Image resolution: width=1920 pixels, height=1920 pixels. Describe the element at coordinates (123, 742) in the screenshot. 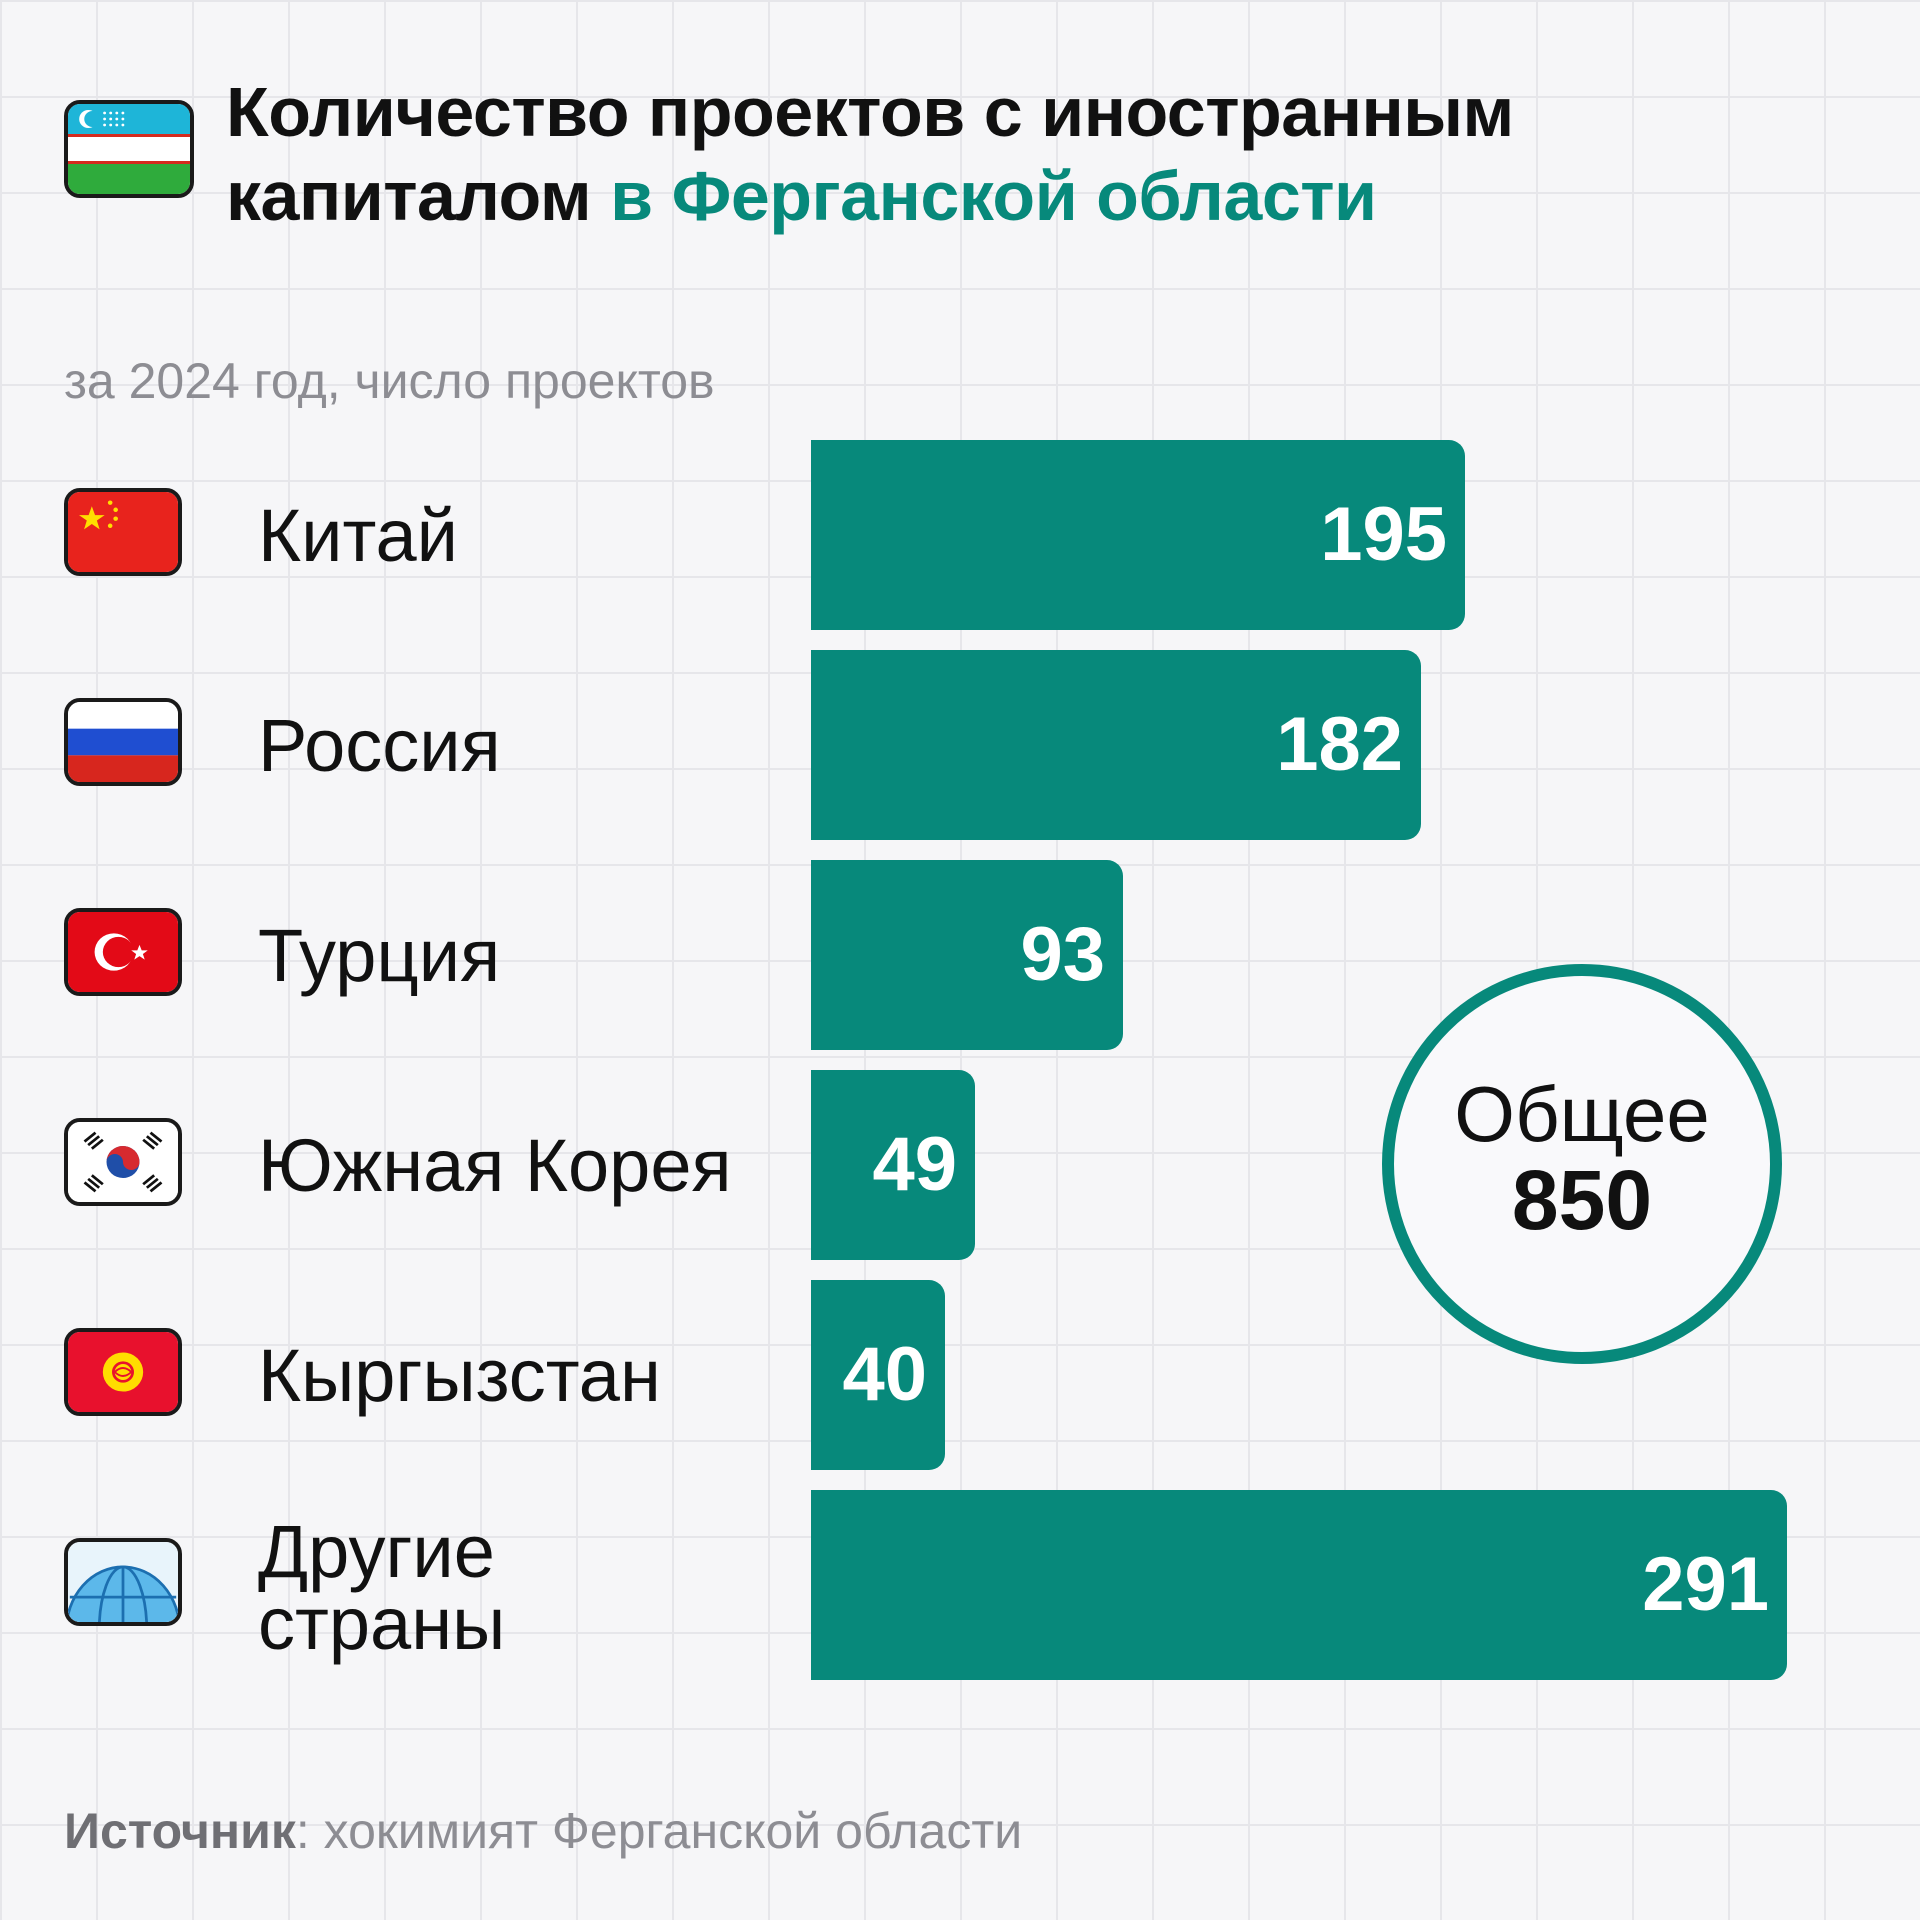

I see `russia-flag-icon` at that location.